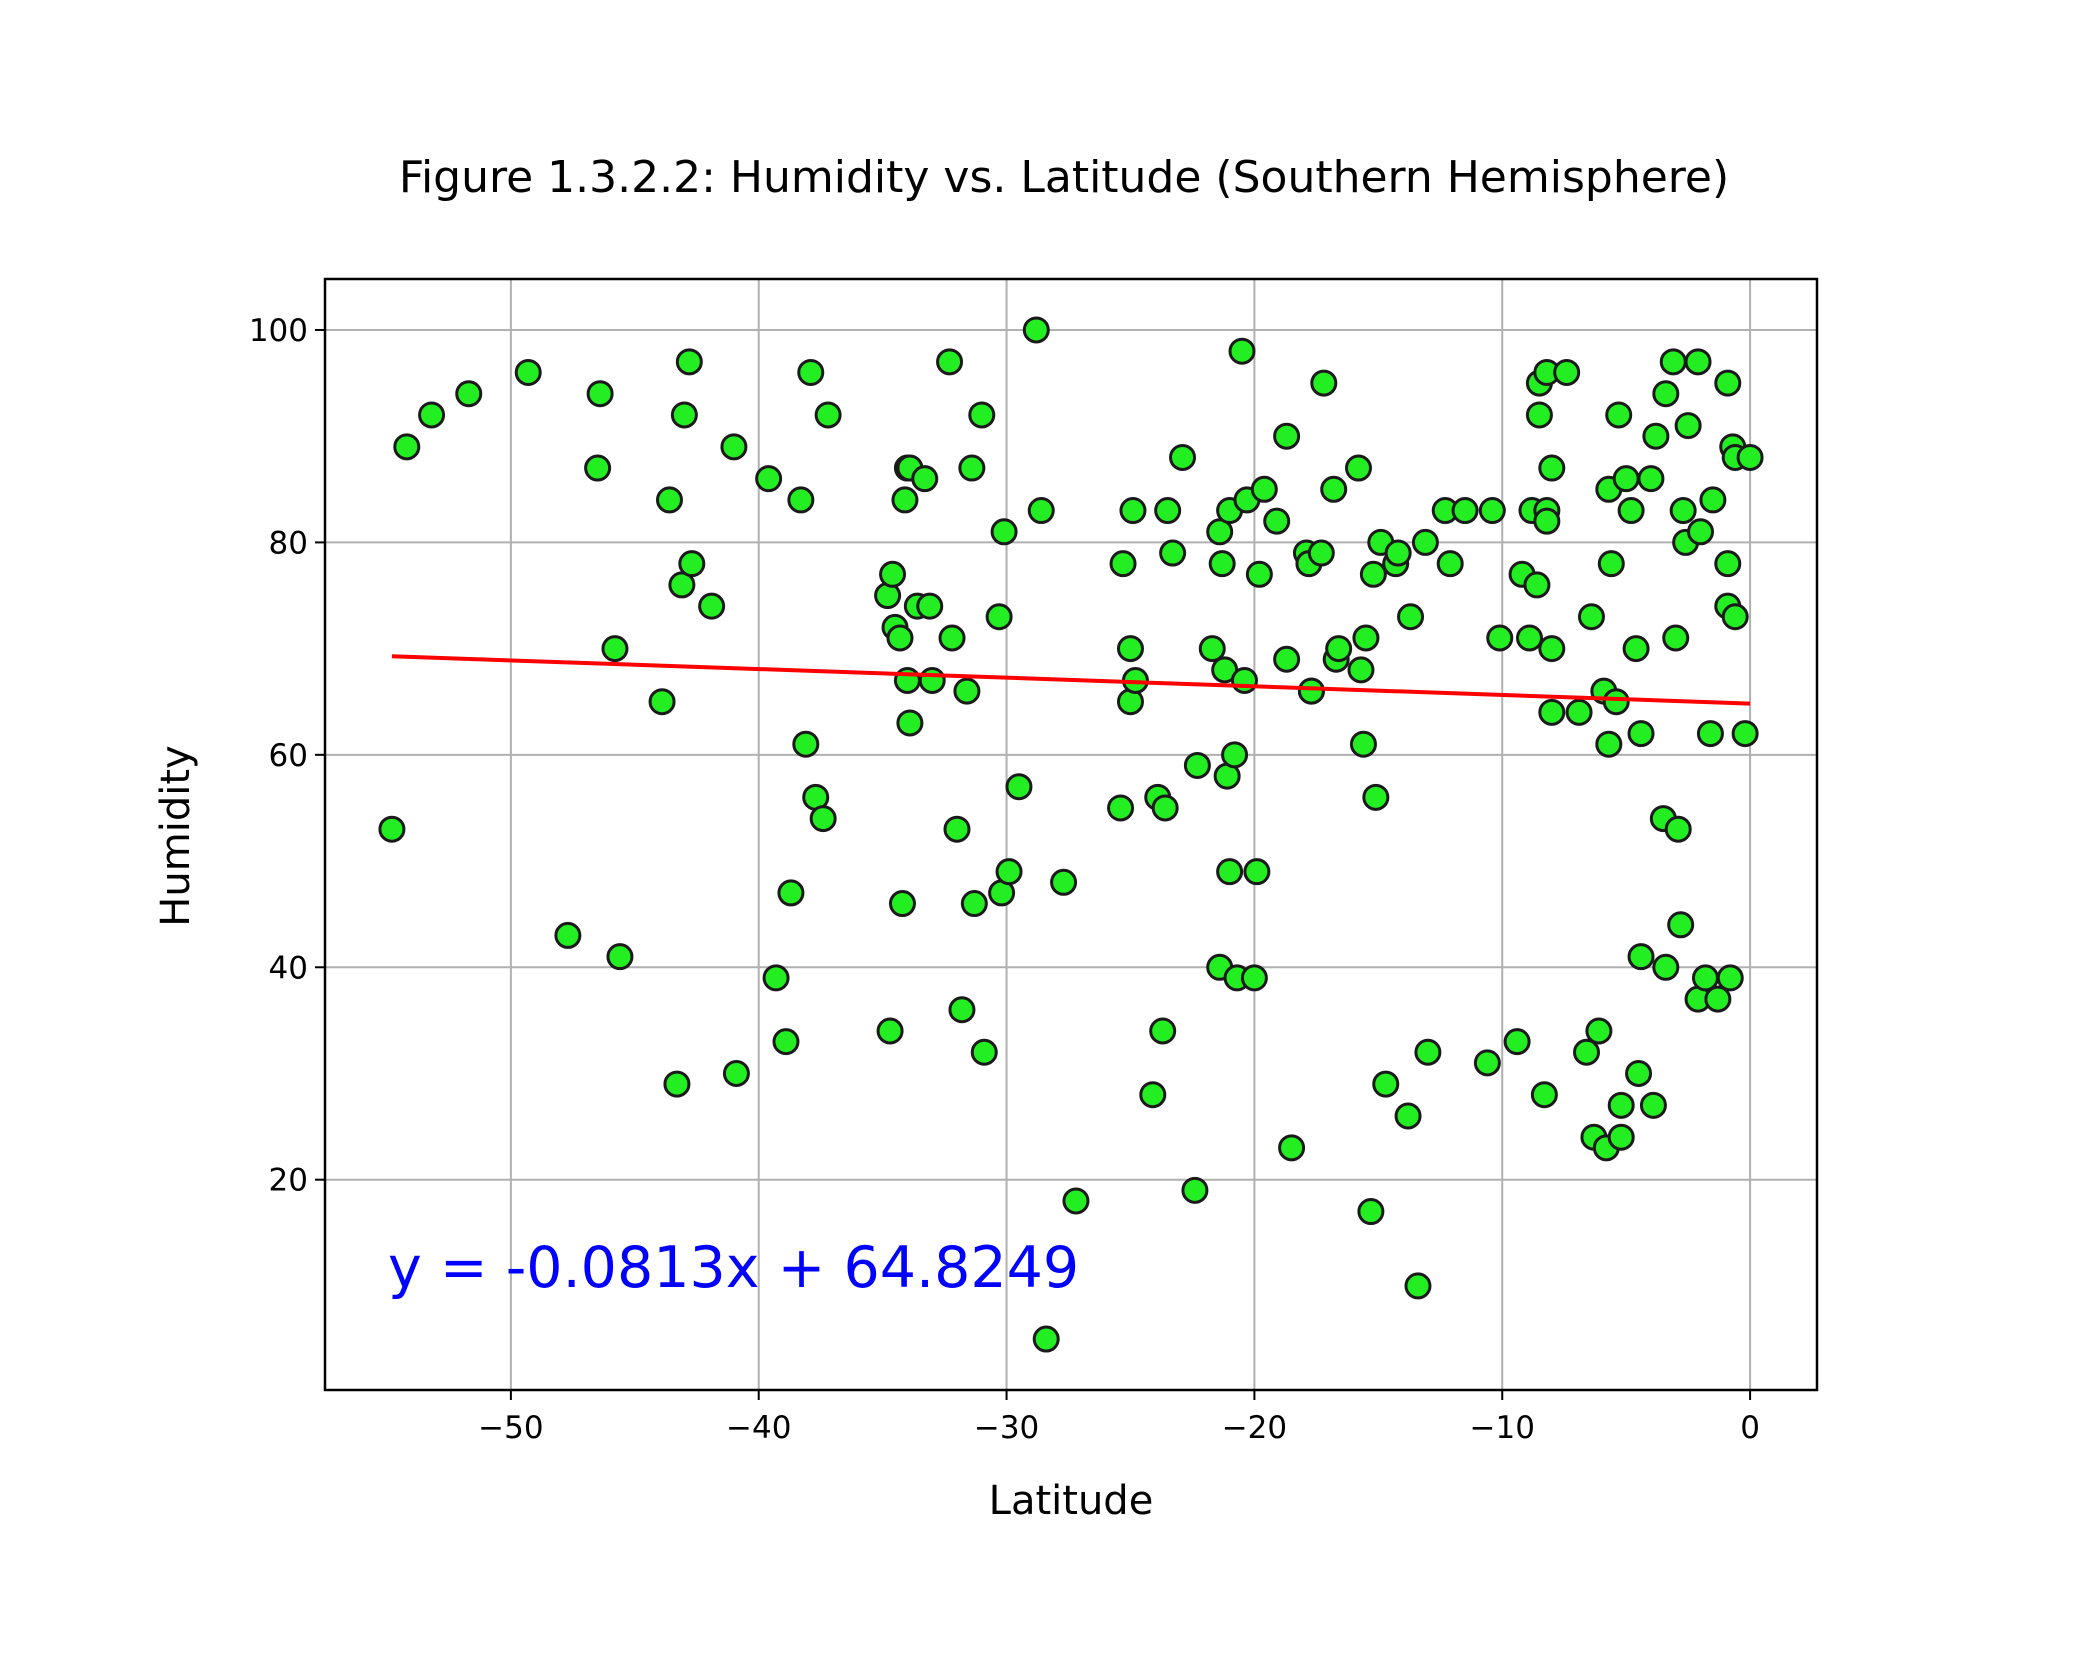  What do you see at coordinates (1502, 1428) in the screenshot?
I see `x-tick-label: −10` at bounding box center [1502, 1428].